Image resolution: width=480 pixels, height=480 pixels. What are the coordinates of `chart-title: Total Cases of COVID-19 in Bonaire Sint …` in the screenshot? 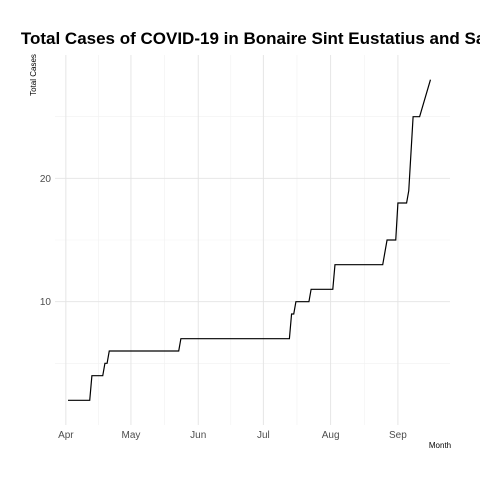 It's located at (250, 38).